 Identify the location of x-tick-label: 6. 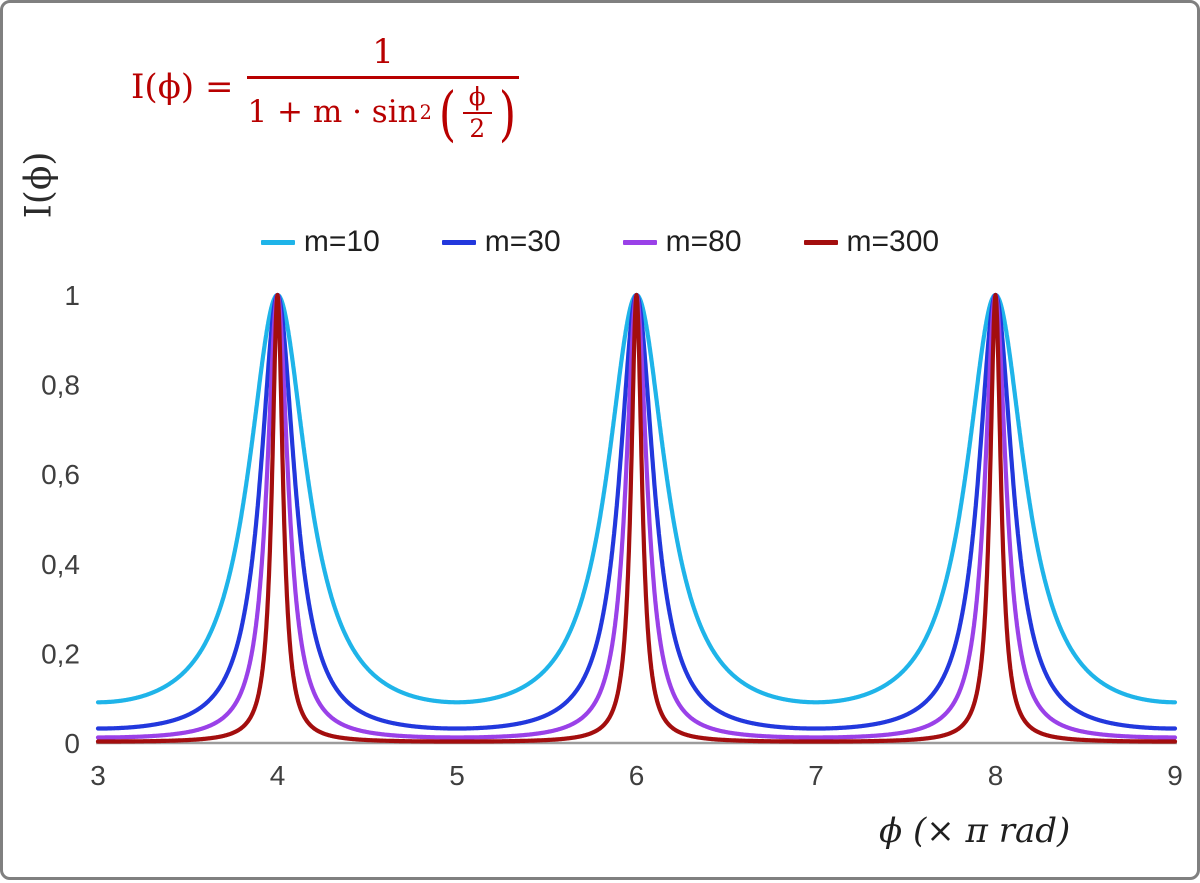
(637, 775).